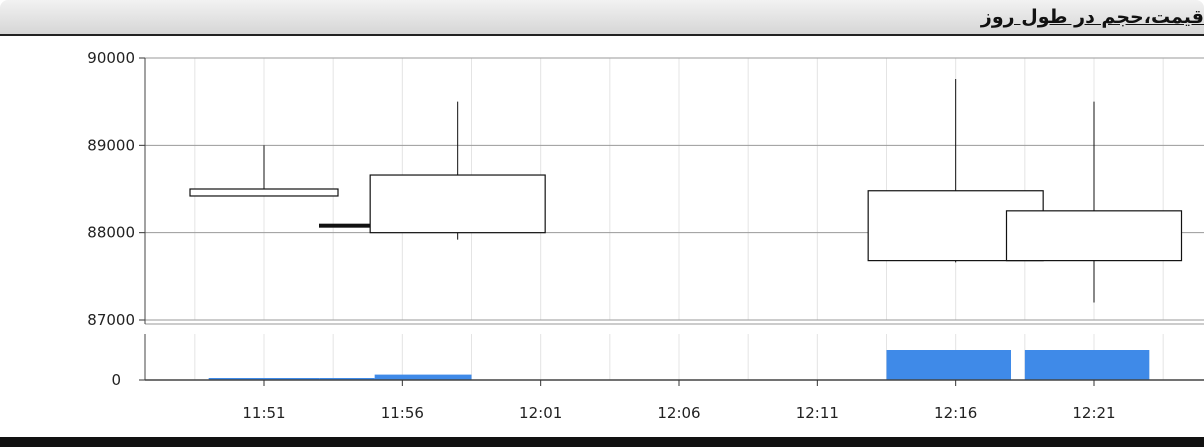  What do you see at coordinates (111, 58) in the screenshot?
I see `price-tick-label: 90000` at bounding box center [111, 58].